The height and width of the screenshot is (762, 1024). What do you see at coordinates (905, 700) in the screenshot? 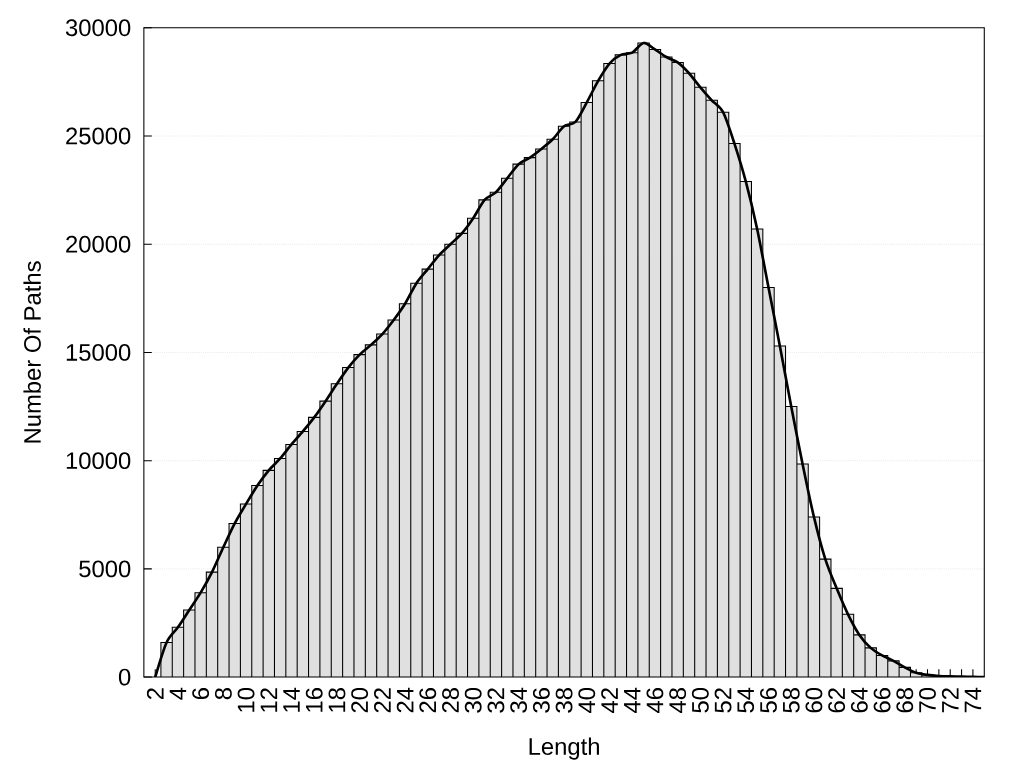
I see `x-tick-label: 68` at bounding box center [905, 700].